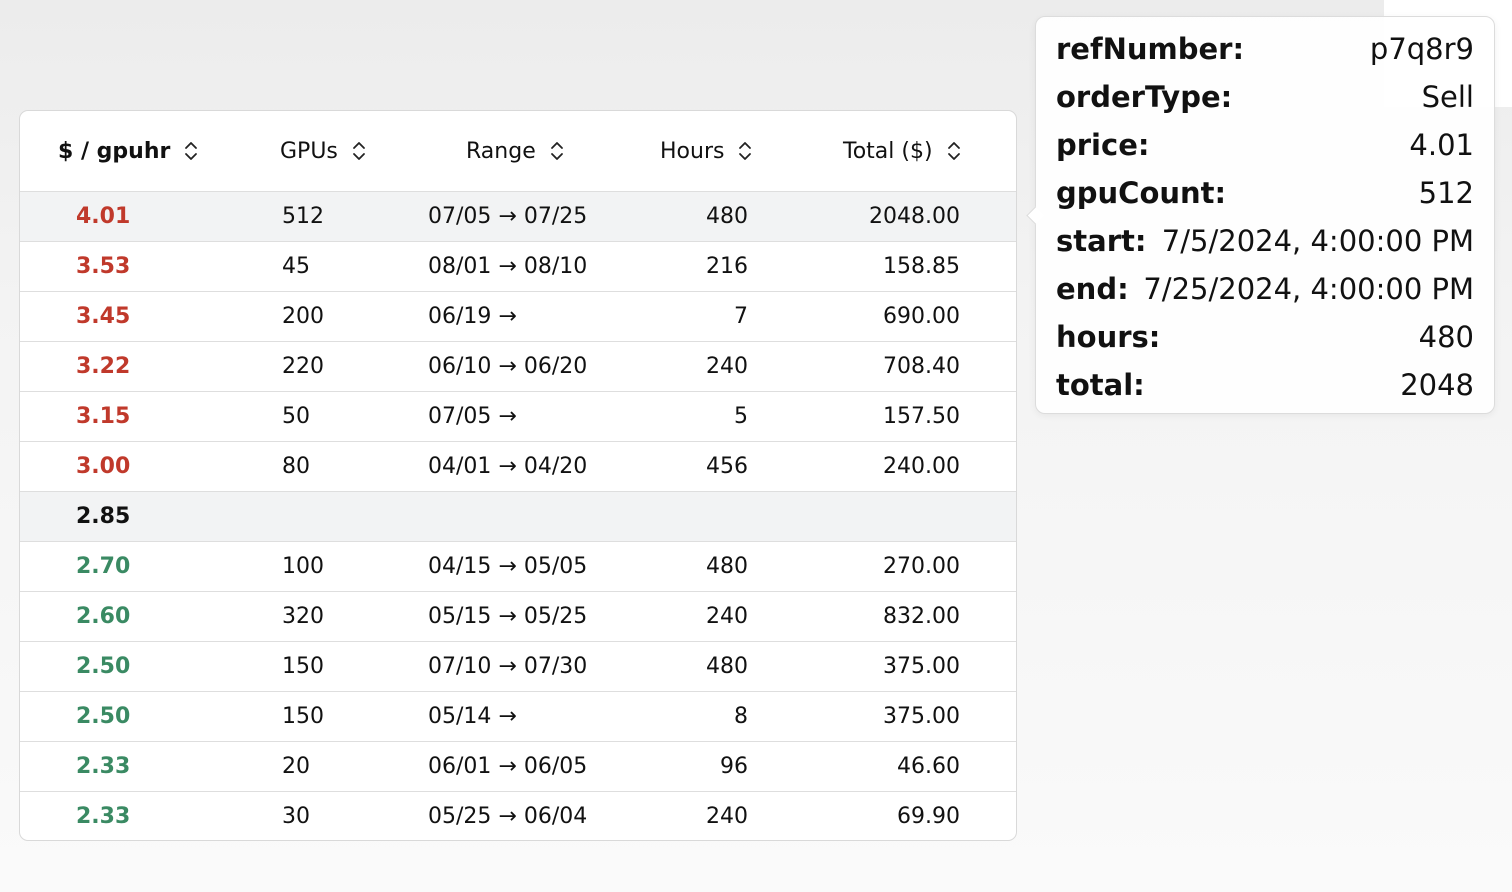  Describe the element at coordinates (1265, 241) in the screenshot. I see `tooltip-field: start: 7/5/2024, 4:00:00 PM` at that location.